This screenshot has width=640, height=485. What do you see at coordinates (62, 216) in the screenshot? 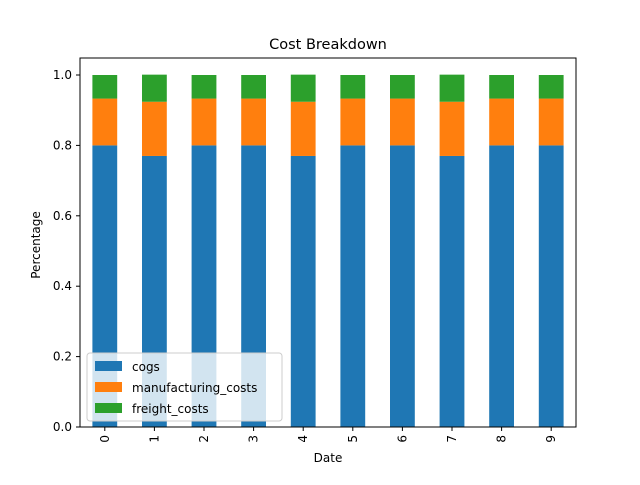
I see `y-tick-label: 0.6` at bounding box center [62, 216].